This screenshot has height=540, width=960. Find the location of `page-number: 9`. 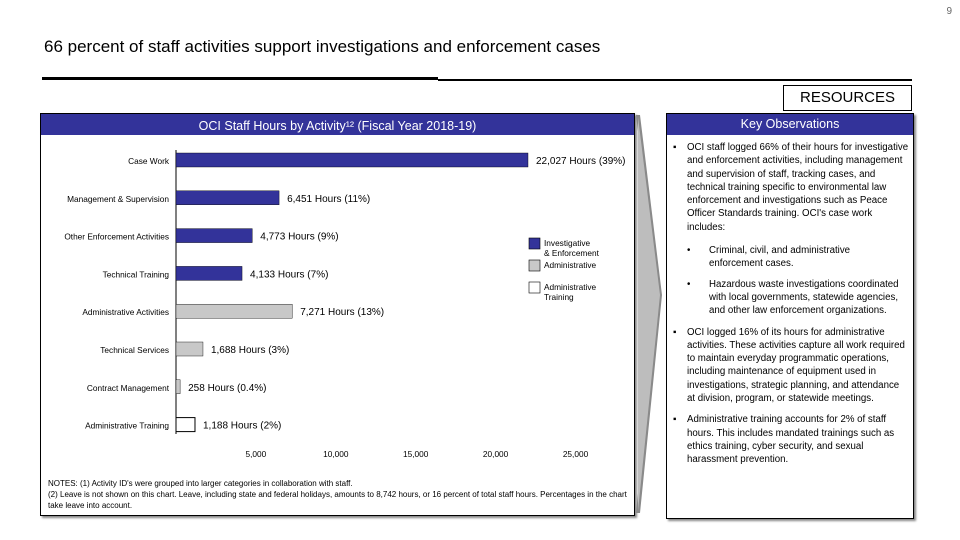

page-number: 9 is located at coordinates (949, 11).